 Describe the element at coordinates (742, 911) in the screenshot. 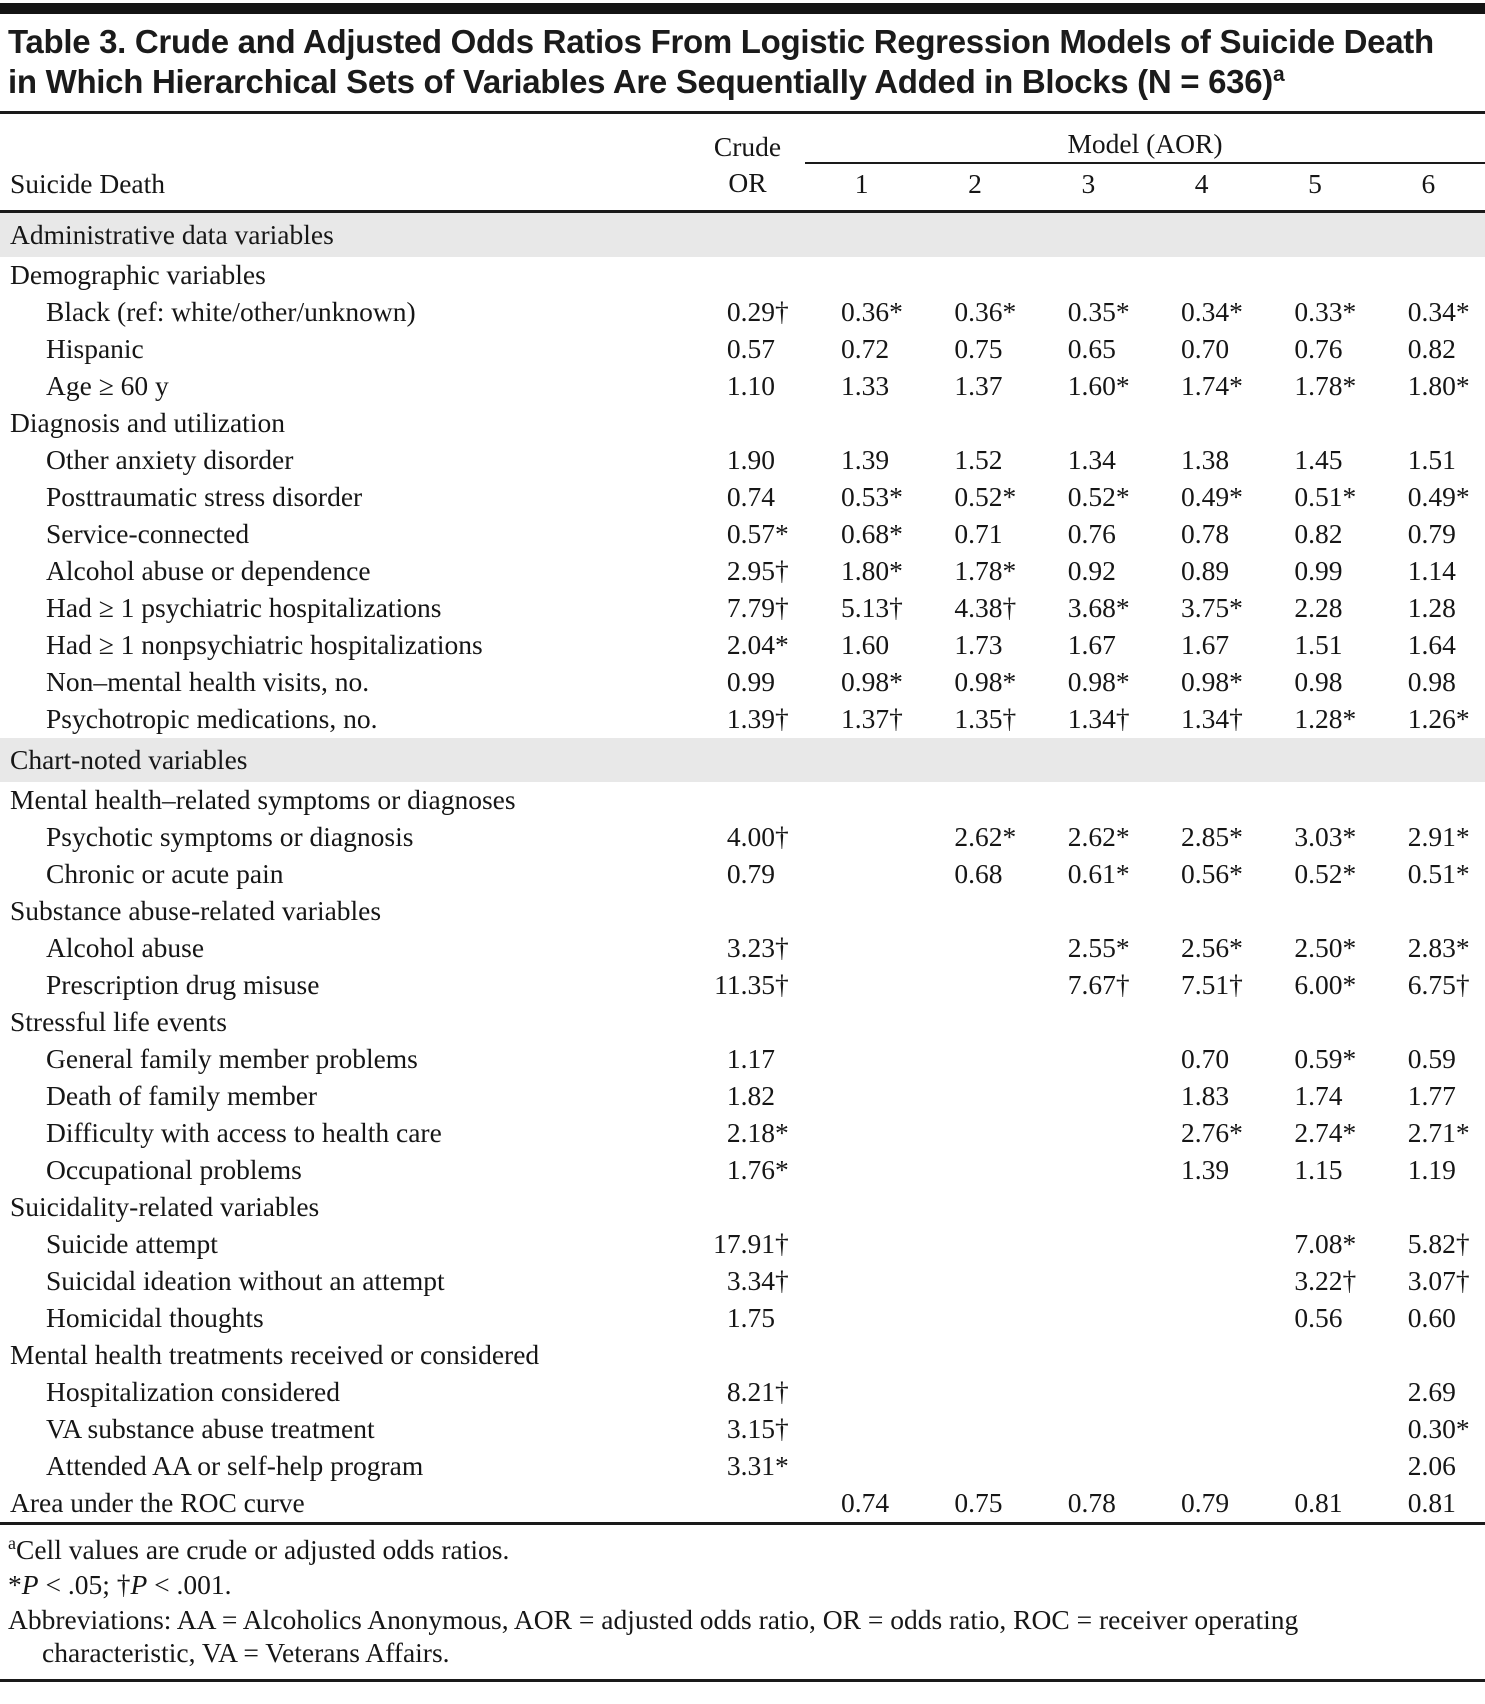

I see `table-row: Substance abuse-related variables` at that location.